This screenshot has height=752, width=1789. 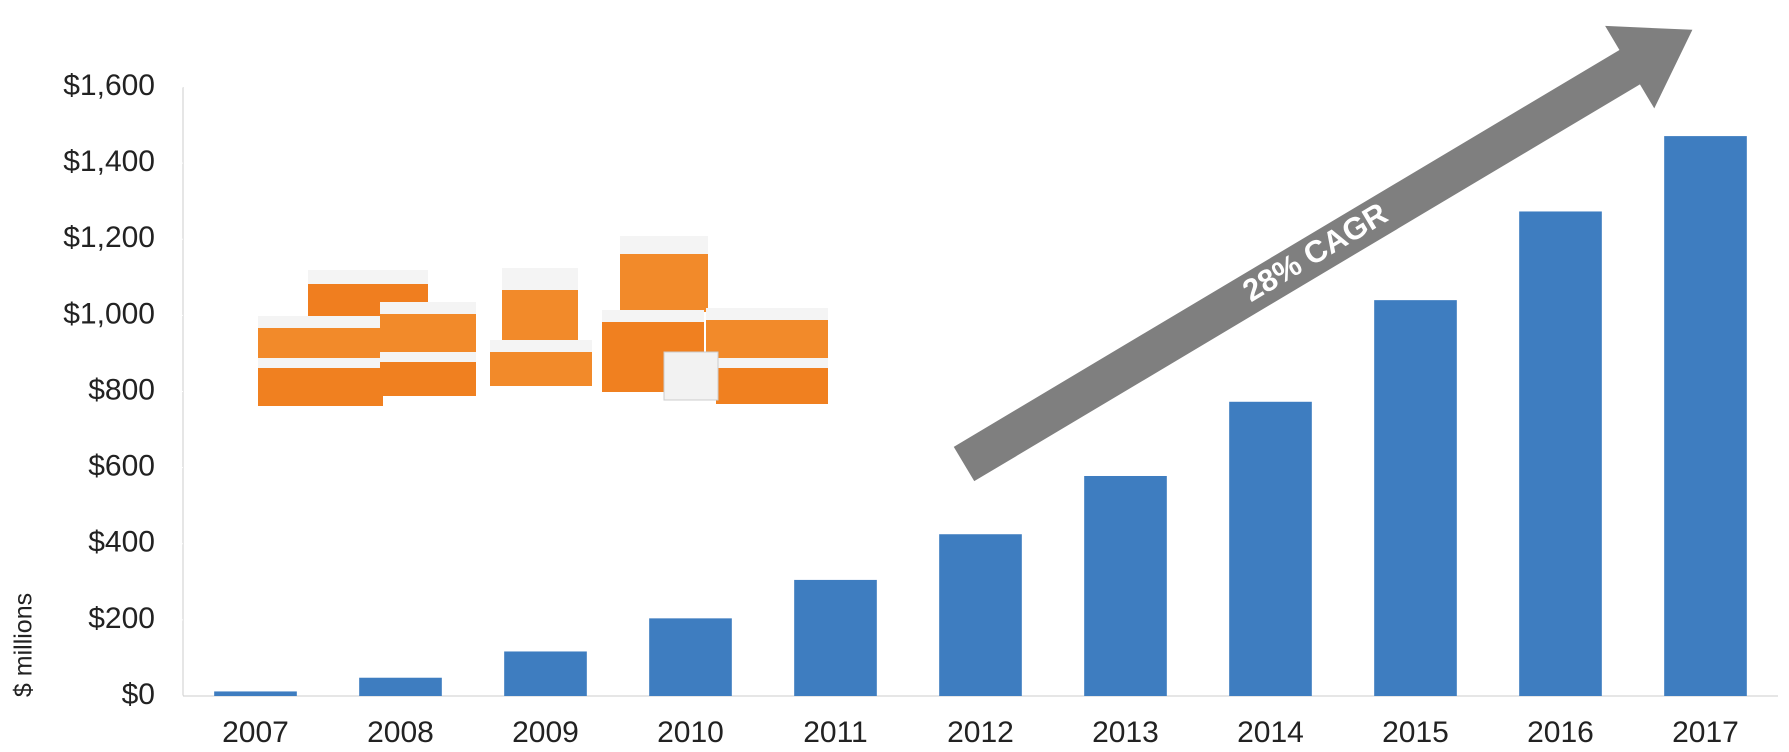 I want to click on y-tick-label: $400, so click(x=121, y=542).